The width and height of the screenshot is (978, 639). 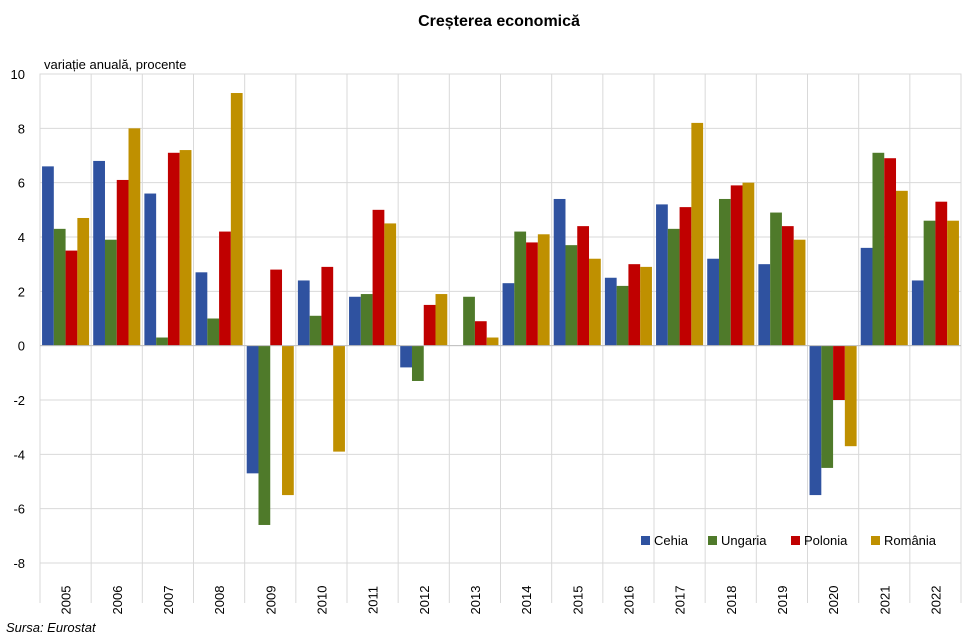 I want to click on y-tick-label: 2, so click(x=21, y=291).